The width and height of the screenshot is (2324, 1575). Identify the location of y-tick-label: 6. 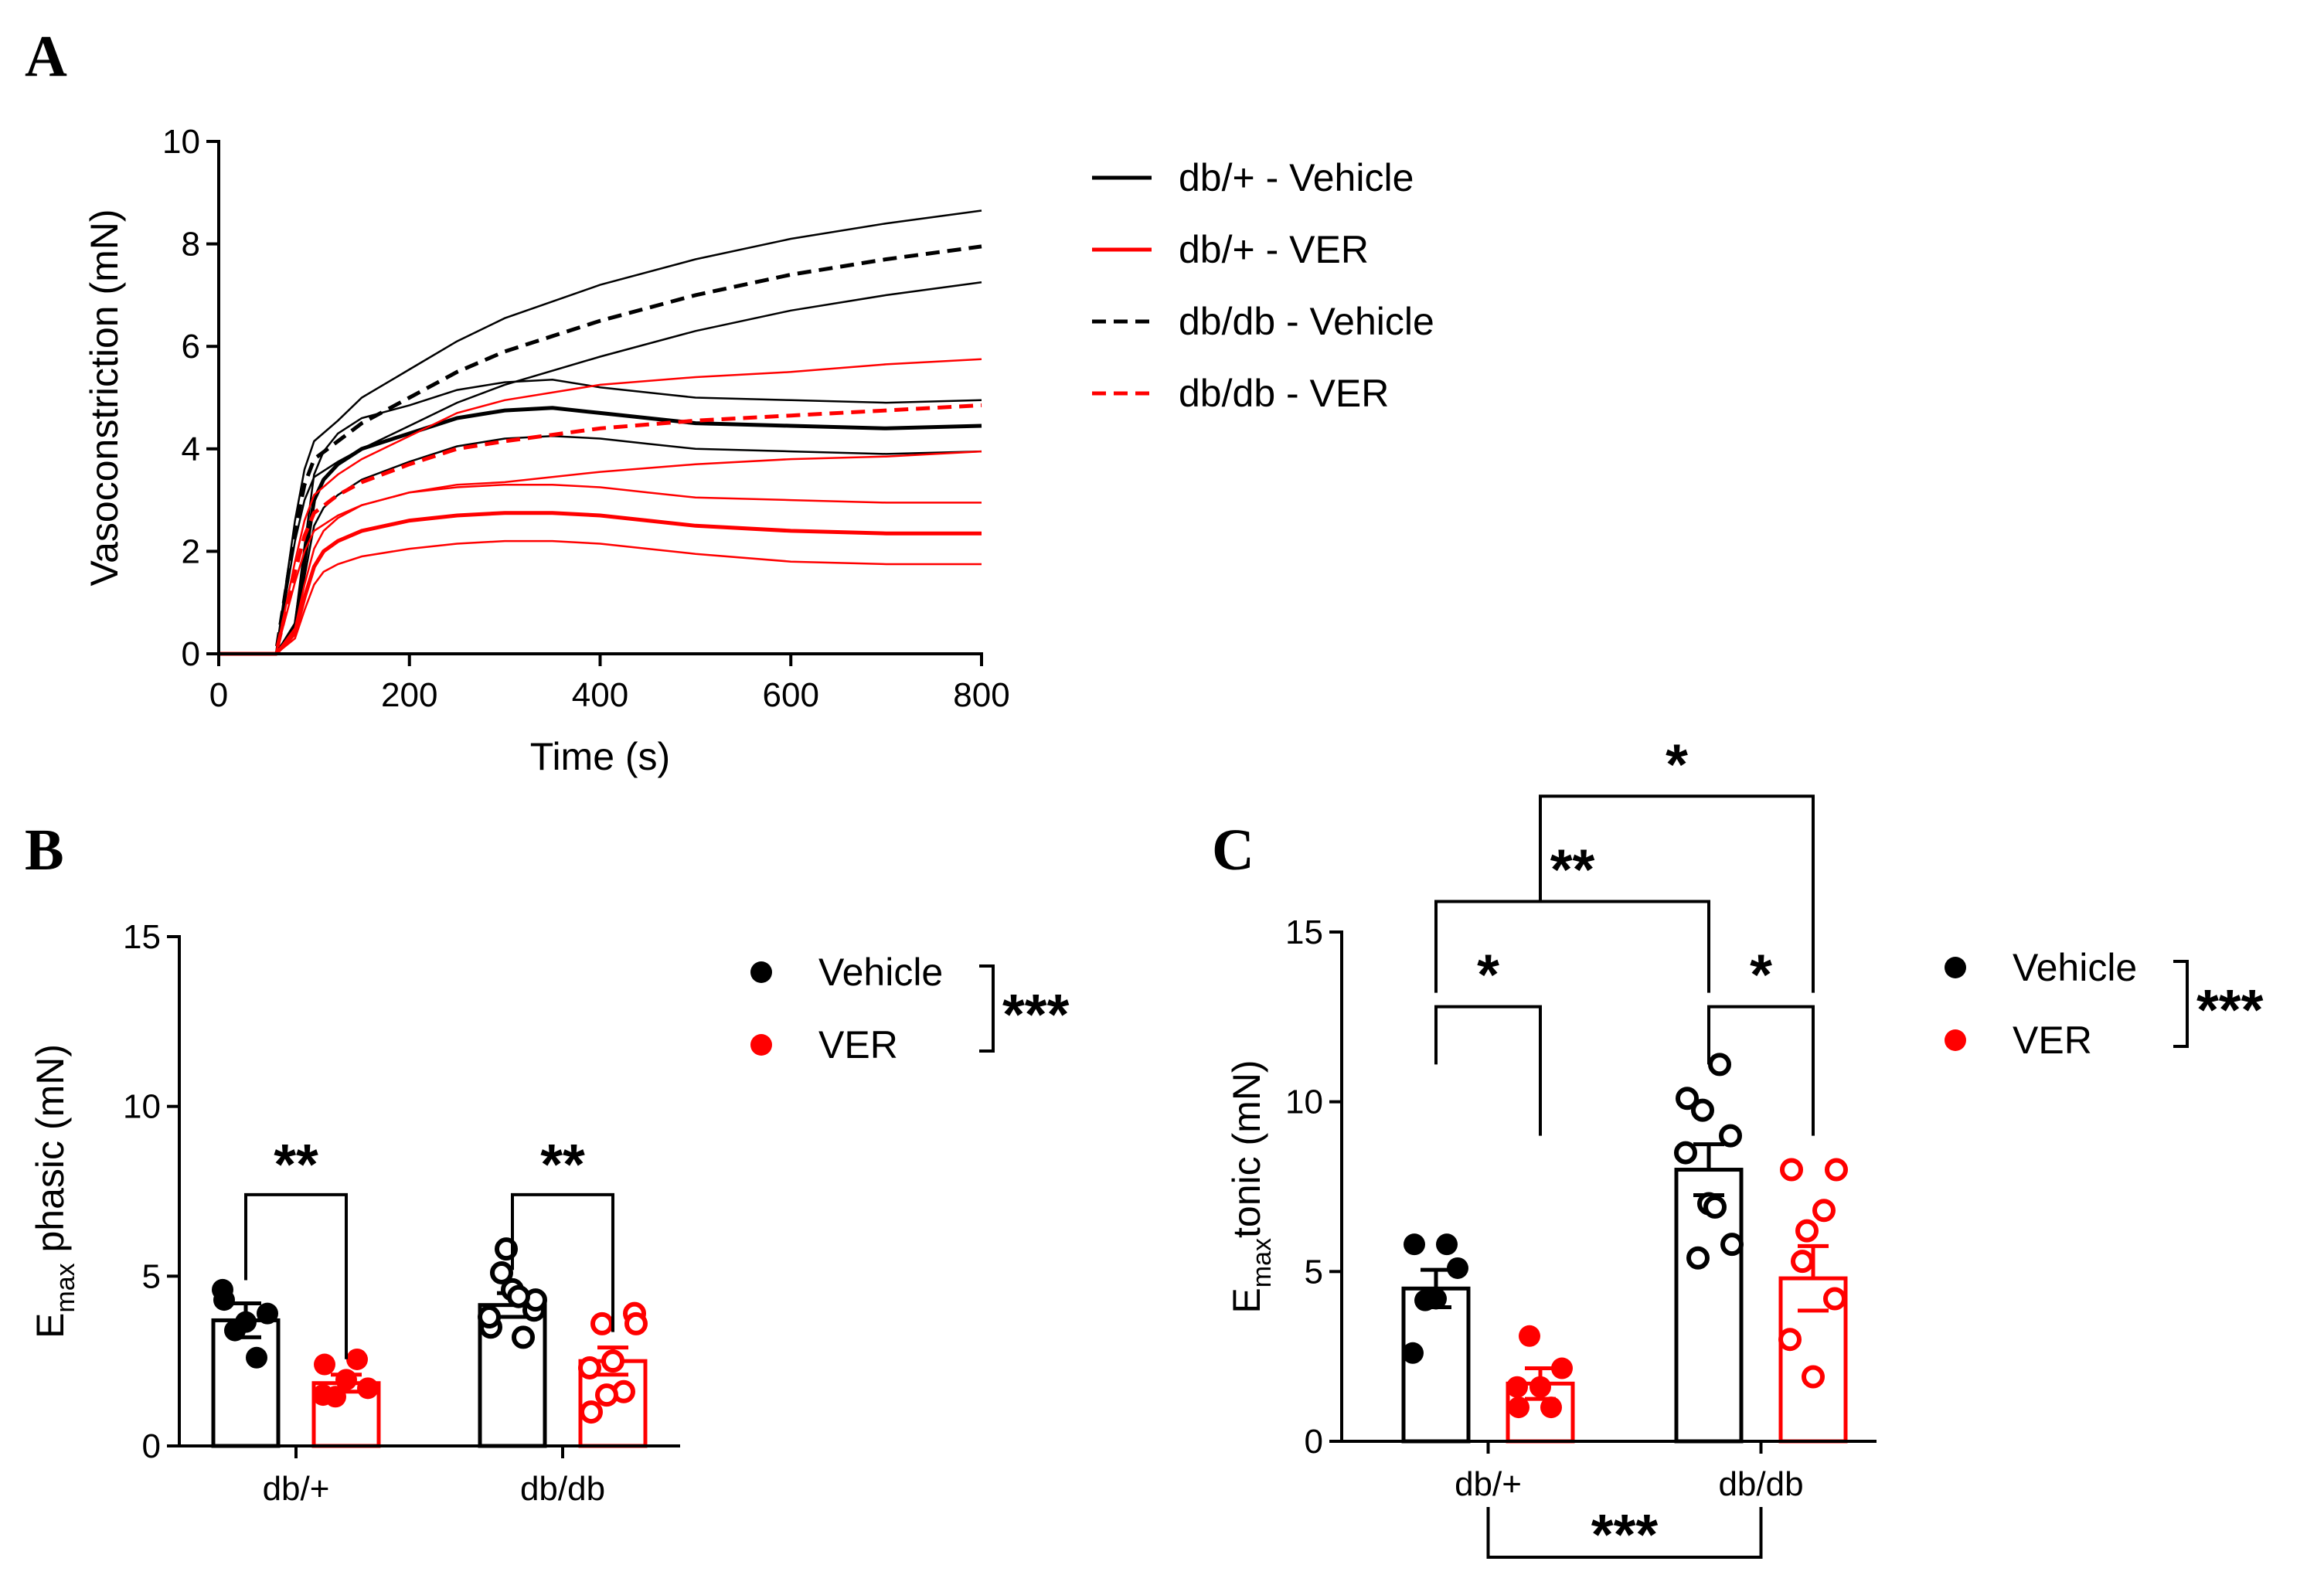
(191, 347).